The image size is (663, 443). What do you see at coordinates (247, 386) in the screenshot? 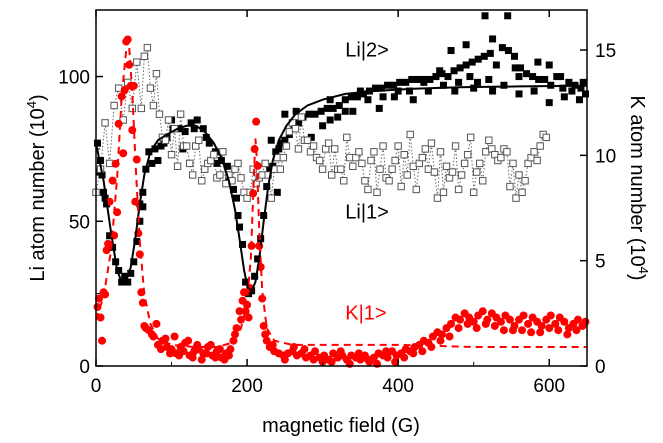
I see `x-tick-label: 200` at bounding box center [247, 386].